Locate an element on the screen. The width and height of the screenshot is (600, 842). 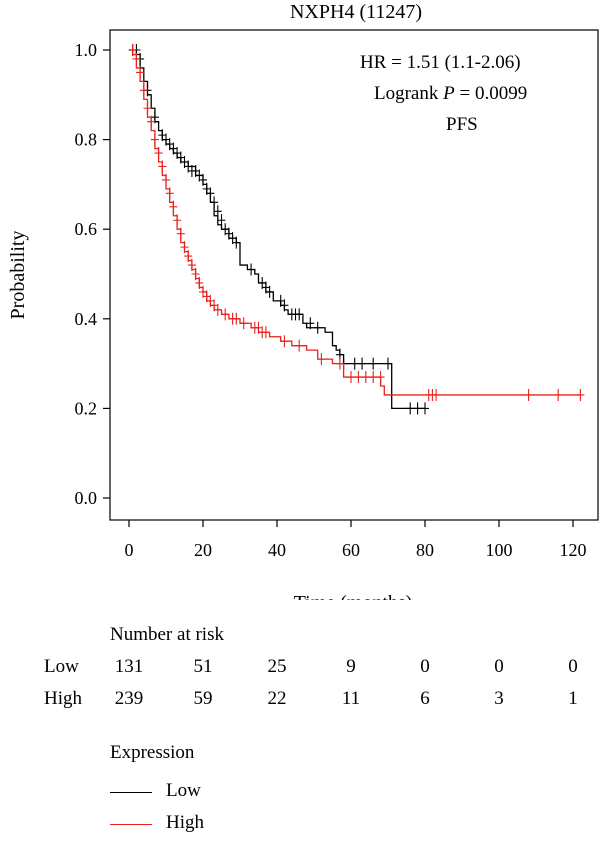
risk-count: 239 is located at coordinates (129, 698).